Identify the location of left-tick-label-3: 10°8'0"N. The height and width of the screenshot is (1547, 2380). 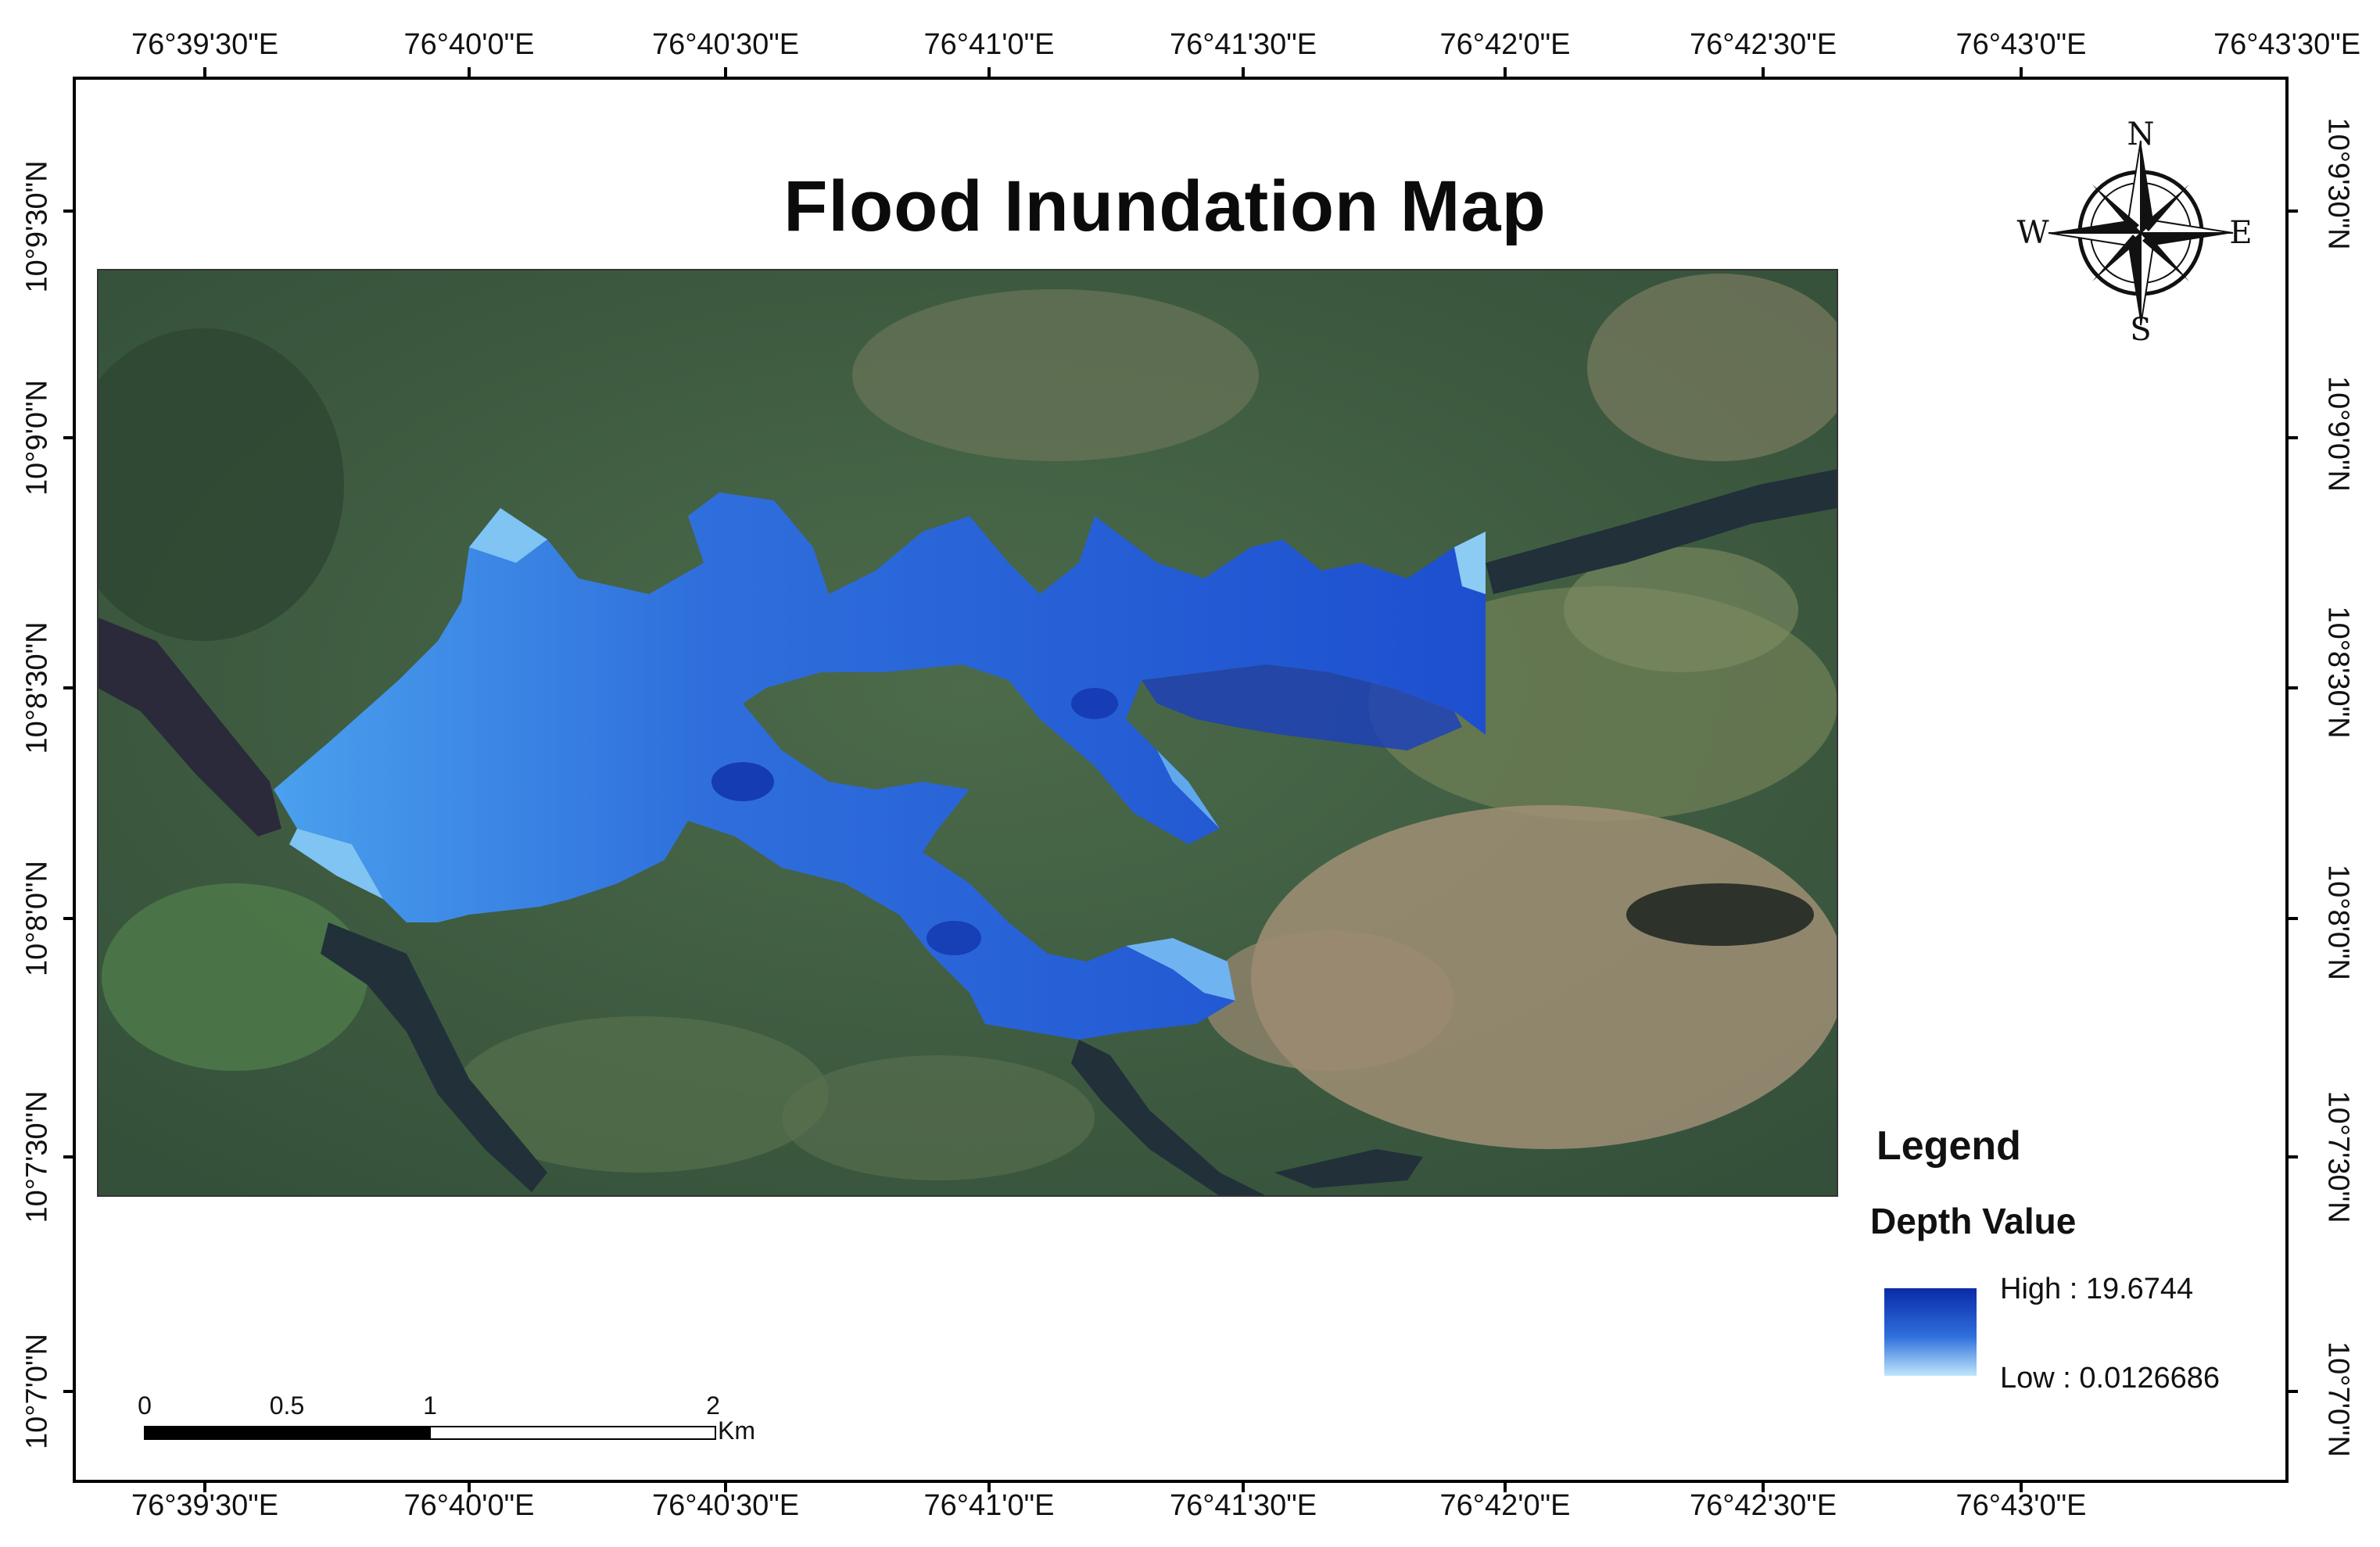
(37, 918).